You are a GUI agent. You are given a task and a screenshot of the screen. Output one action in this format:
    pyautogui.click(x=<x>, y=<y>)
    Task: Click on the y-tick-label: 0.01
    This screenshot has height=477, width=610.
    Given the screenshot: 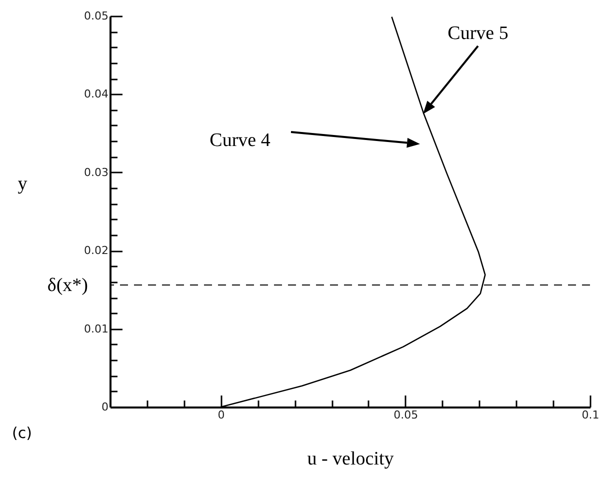 What is the action you would take?
    pyautogui.click(x=96, y=329)
    